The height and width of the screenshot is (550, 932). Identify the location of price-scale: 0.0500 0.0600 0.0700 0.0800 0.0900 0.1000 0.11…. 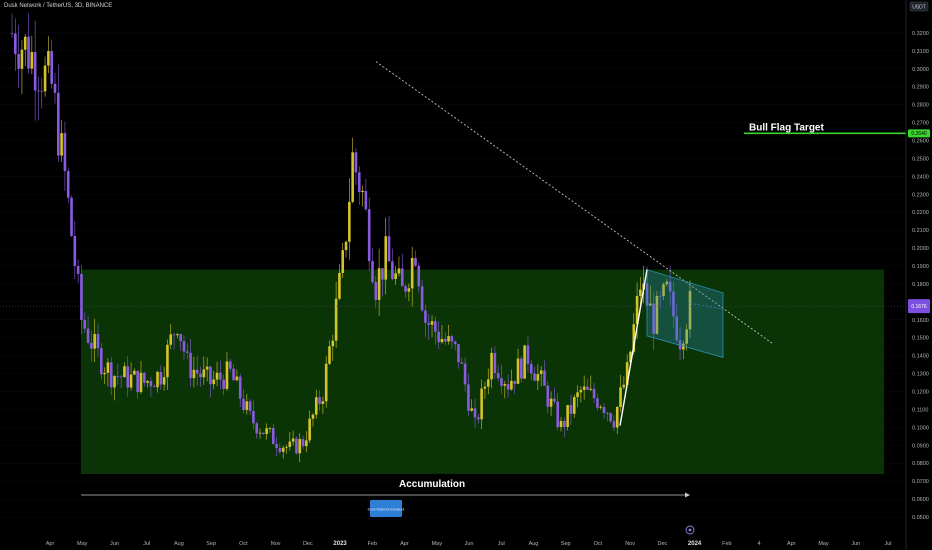
(920, 276).